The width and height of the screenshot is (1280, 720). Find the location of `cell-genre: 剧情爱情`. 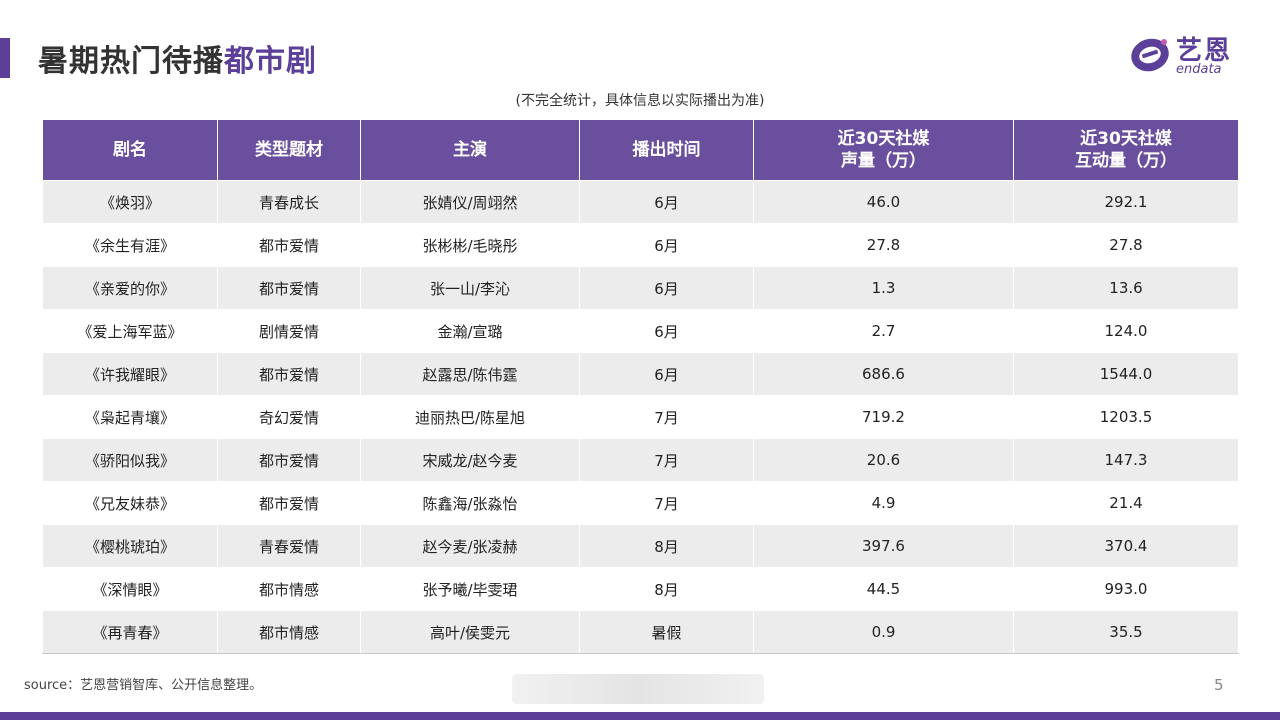

cell-genre: 剧情爱情 is located at coordinates (289, 331).